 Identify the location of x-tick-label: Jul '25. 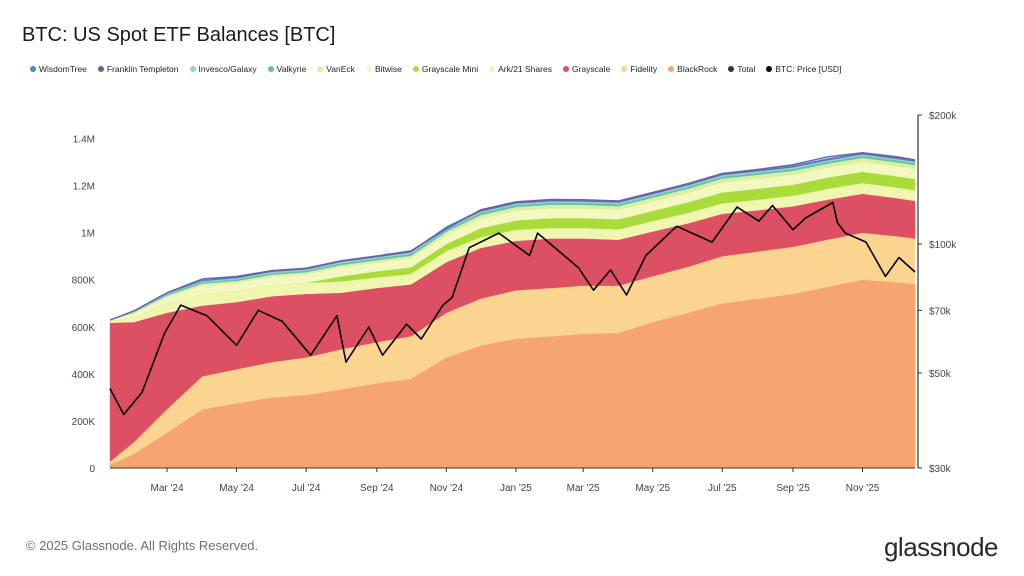
(722, 488).